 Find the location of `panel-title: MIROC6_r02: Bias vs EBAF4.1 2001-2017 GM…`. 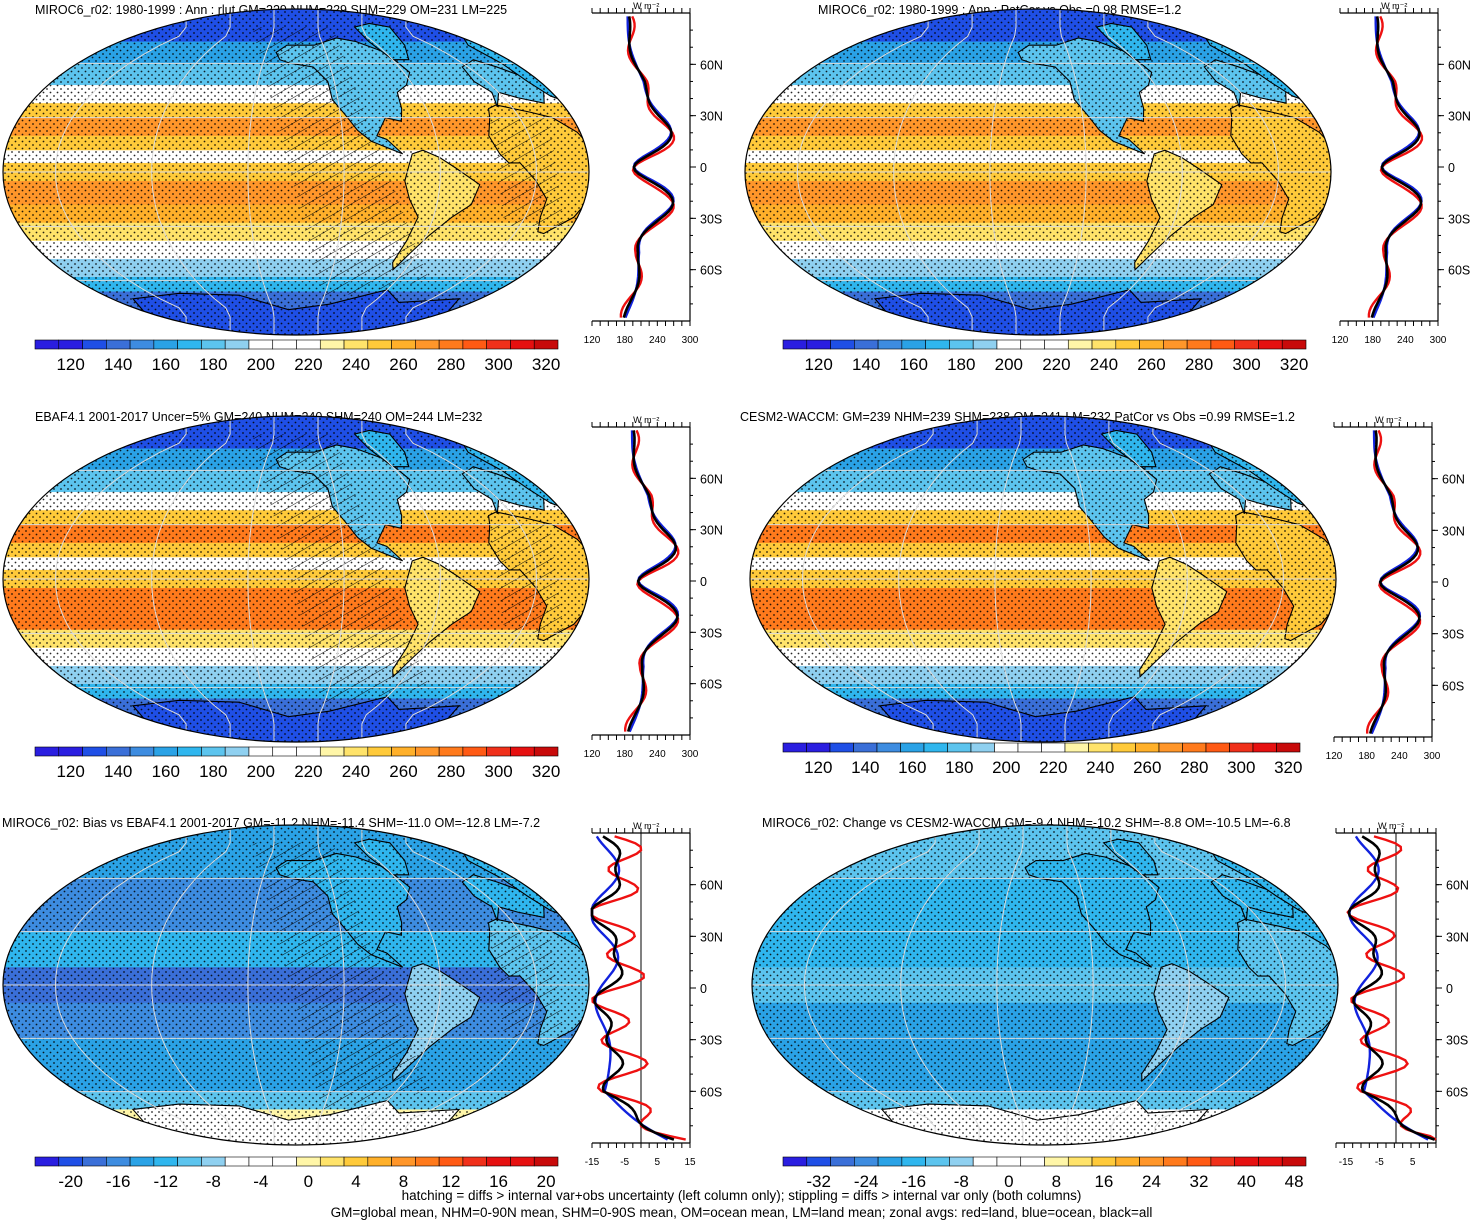

panel-title: MIROC6_r02: Bias vs EBAF4.1 2001-2017 GM… is located at coordinates (271, 823).